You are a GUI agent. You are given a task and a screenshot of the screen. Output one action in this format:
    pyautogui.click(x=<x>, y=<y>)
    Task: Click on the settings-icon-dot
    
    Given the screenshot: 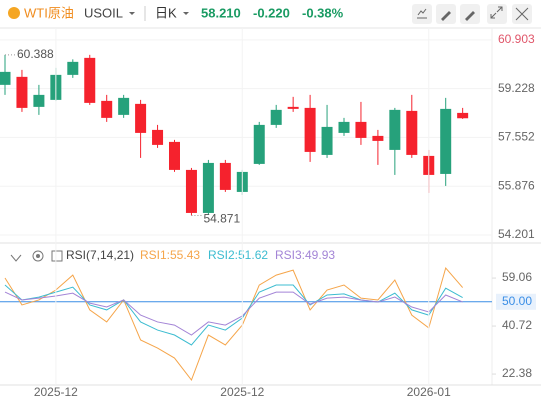 What is the action you would take?
    pyautogui.click(x=38, y=256)
    